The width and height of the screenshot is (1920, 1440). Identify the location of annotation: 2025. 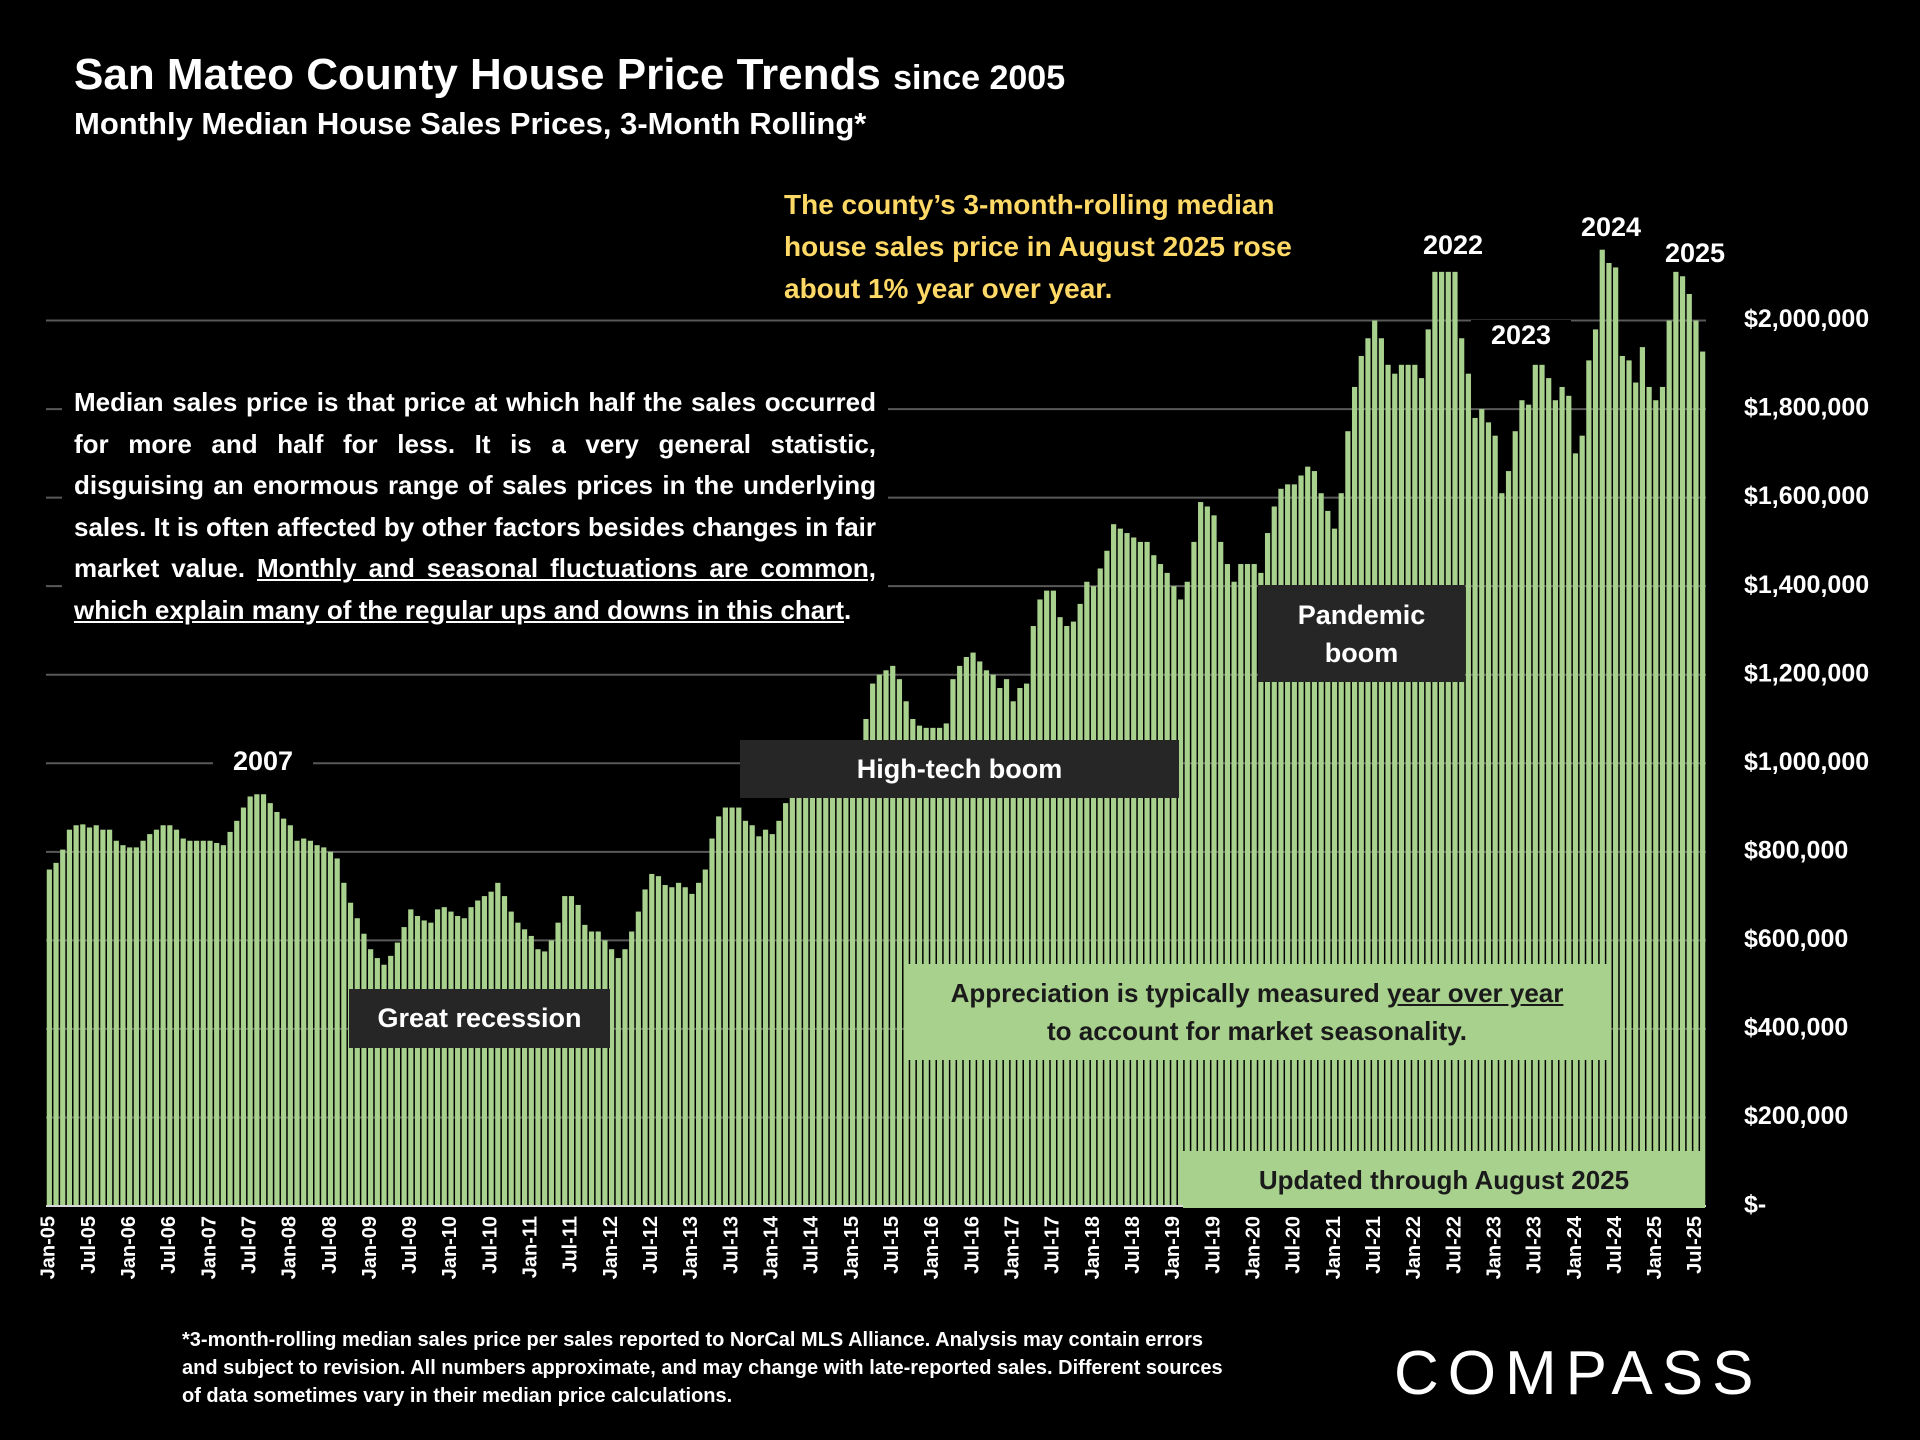
(1695, 253).